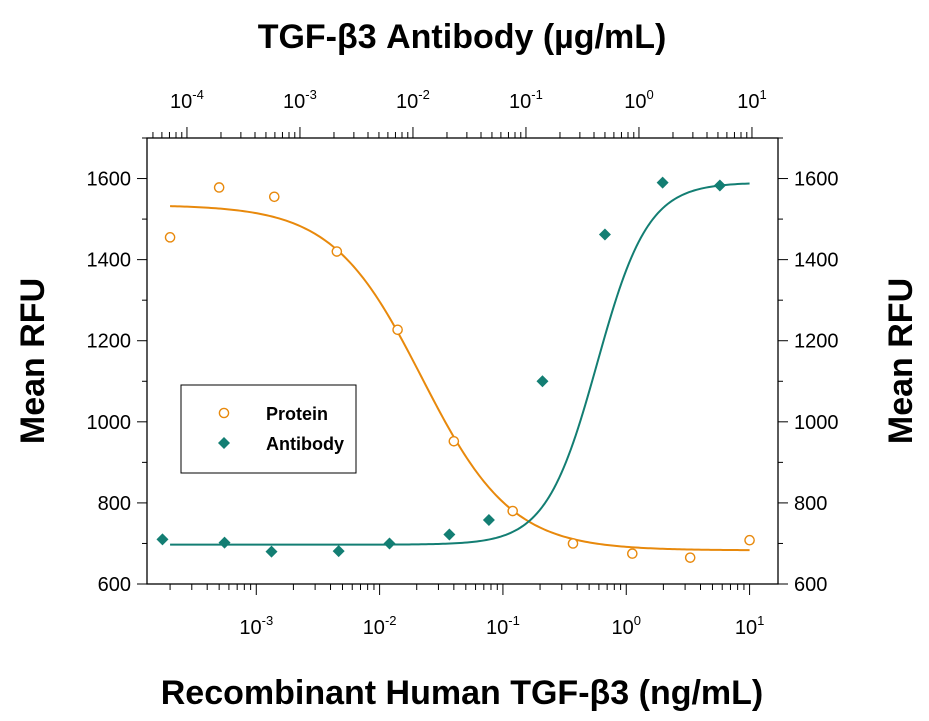  I want to click on top-axis-tick-label: 10⁻¹, so click(526, 100).